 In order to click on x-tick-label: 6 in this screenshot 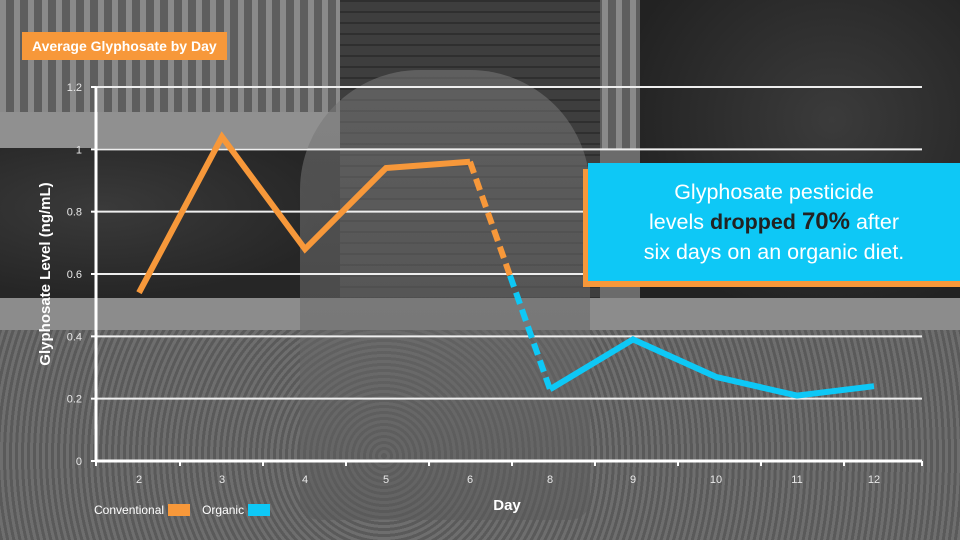, I will do `click(470, 480)`.